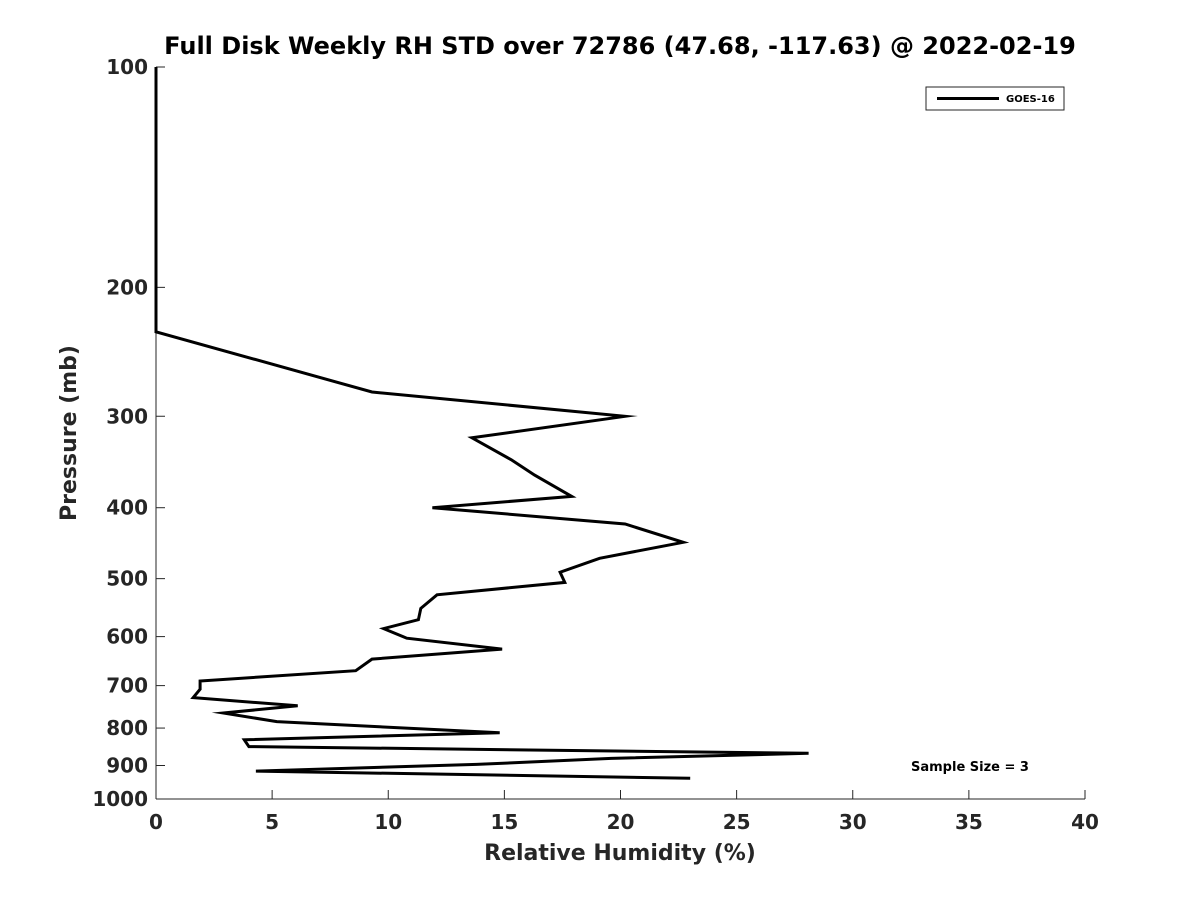  What do you see at coordinates (969, 822) in the screenshot?
I see `x-tick-label-35: 35` at bounding box center [969, 822].